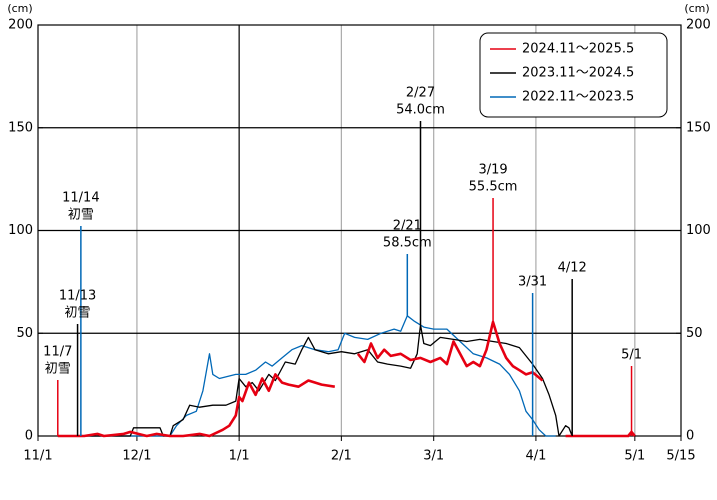 The height and width of the screenshot is (500, 717). Describe the element at coordinates (578, 49) in the screenshot. I see `legend-label: 2024.11～2025.5` at that location.